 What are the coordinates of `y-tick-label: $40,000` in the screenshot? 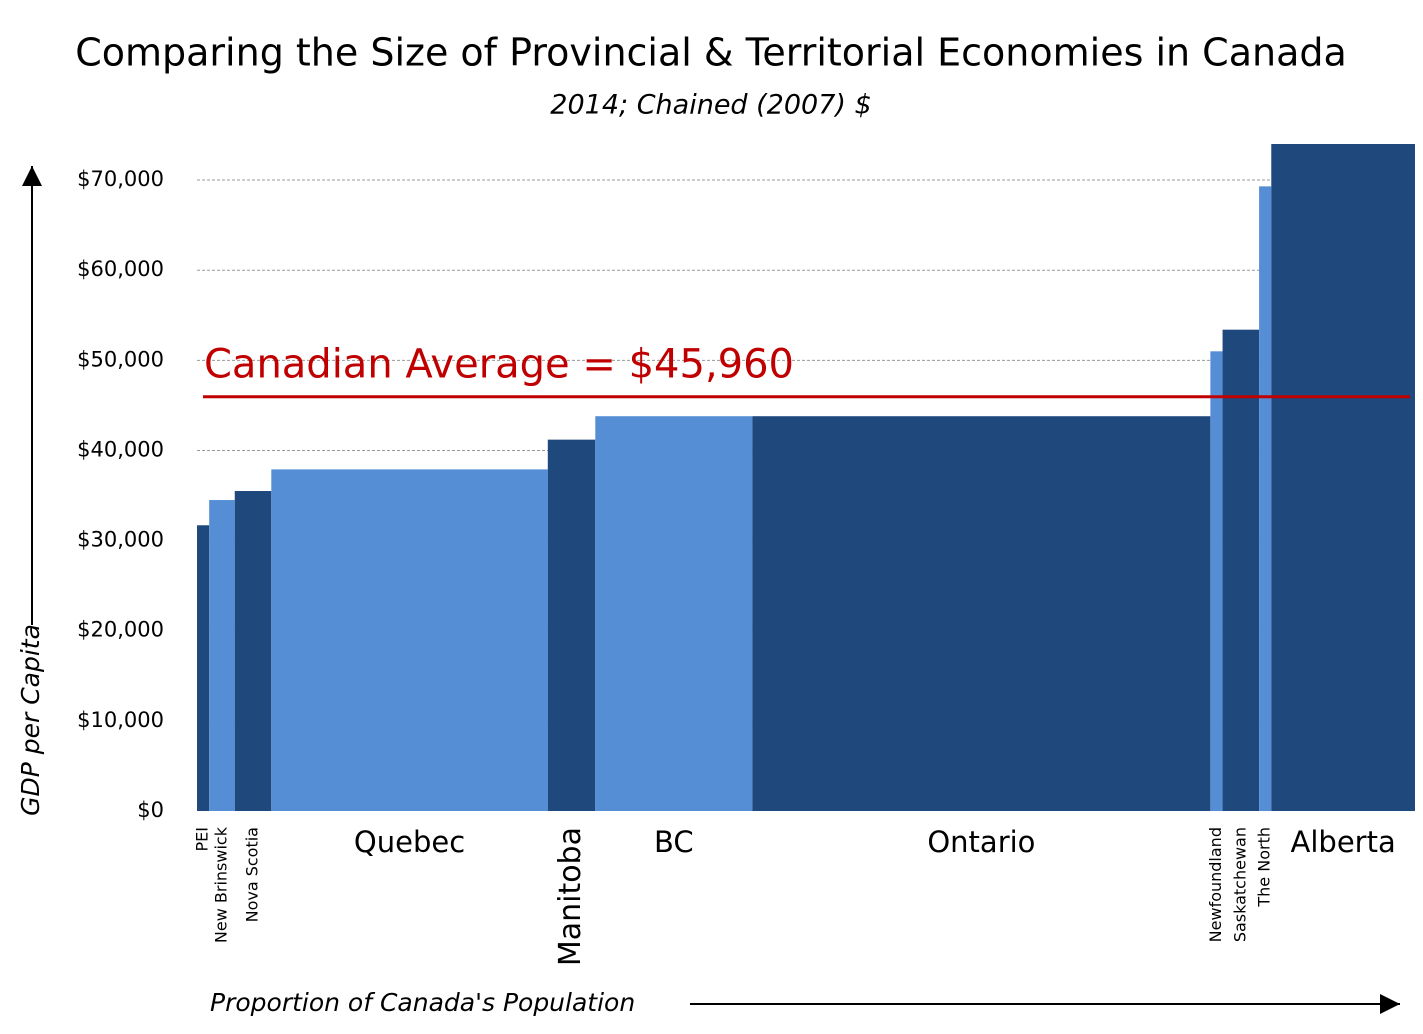 It's located at (120, 449).